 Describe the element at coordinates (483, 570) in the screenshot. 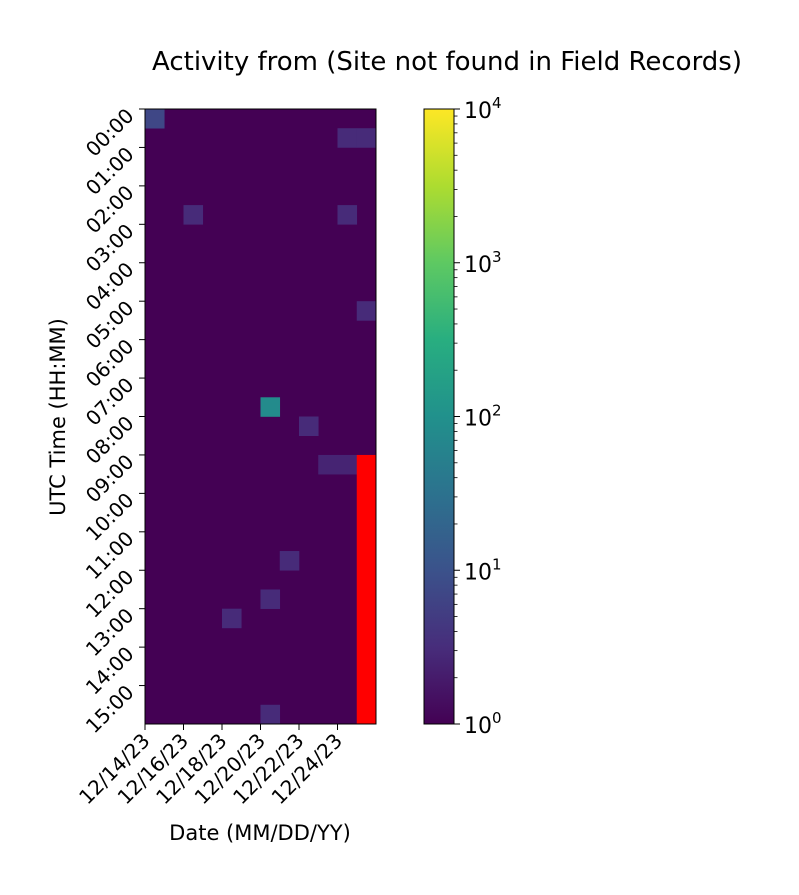

I see `colorbar-tick-label: 10¹` at that location.